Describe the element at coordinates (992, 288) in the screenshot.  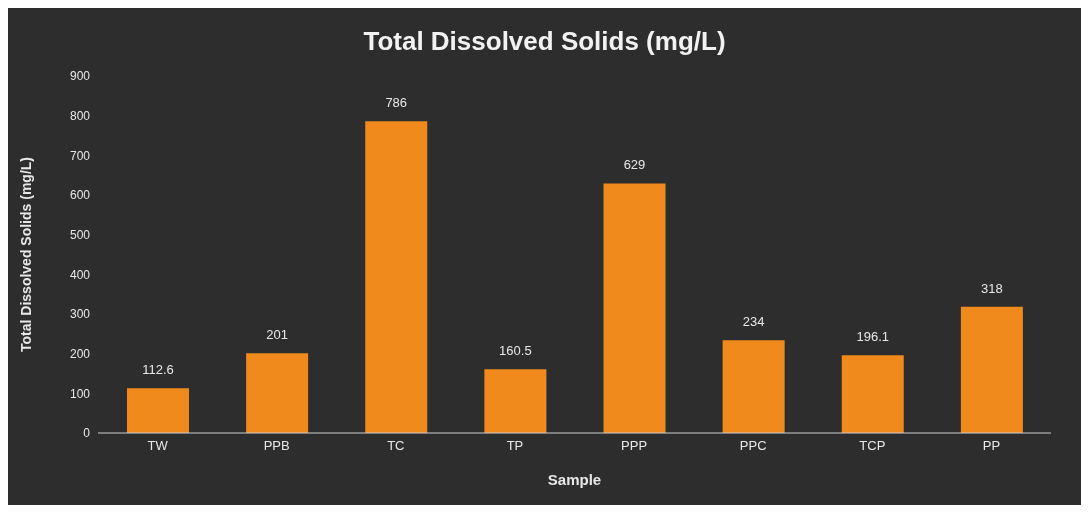
I see `data-label: 318` at that location.